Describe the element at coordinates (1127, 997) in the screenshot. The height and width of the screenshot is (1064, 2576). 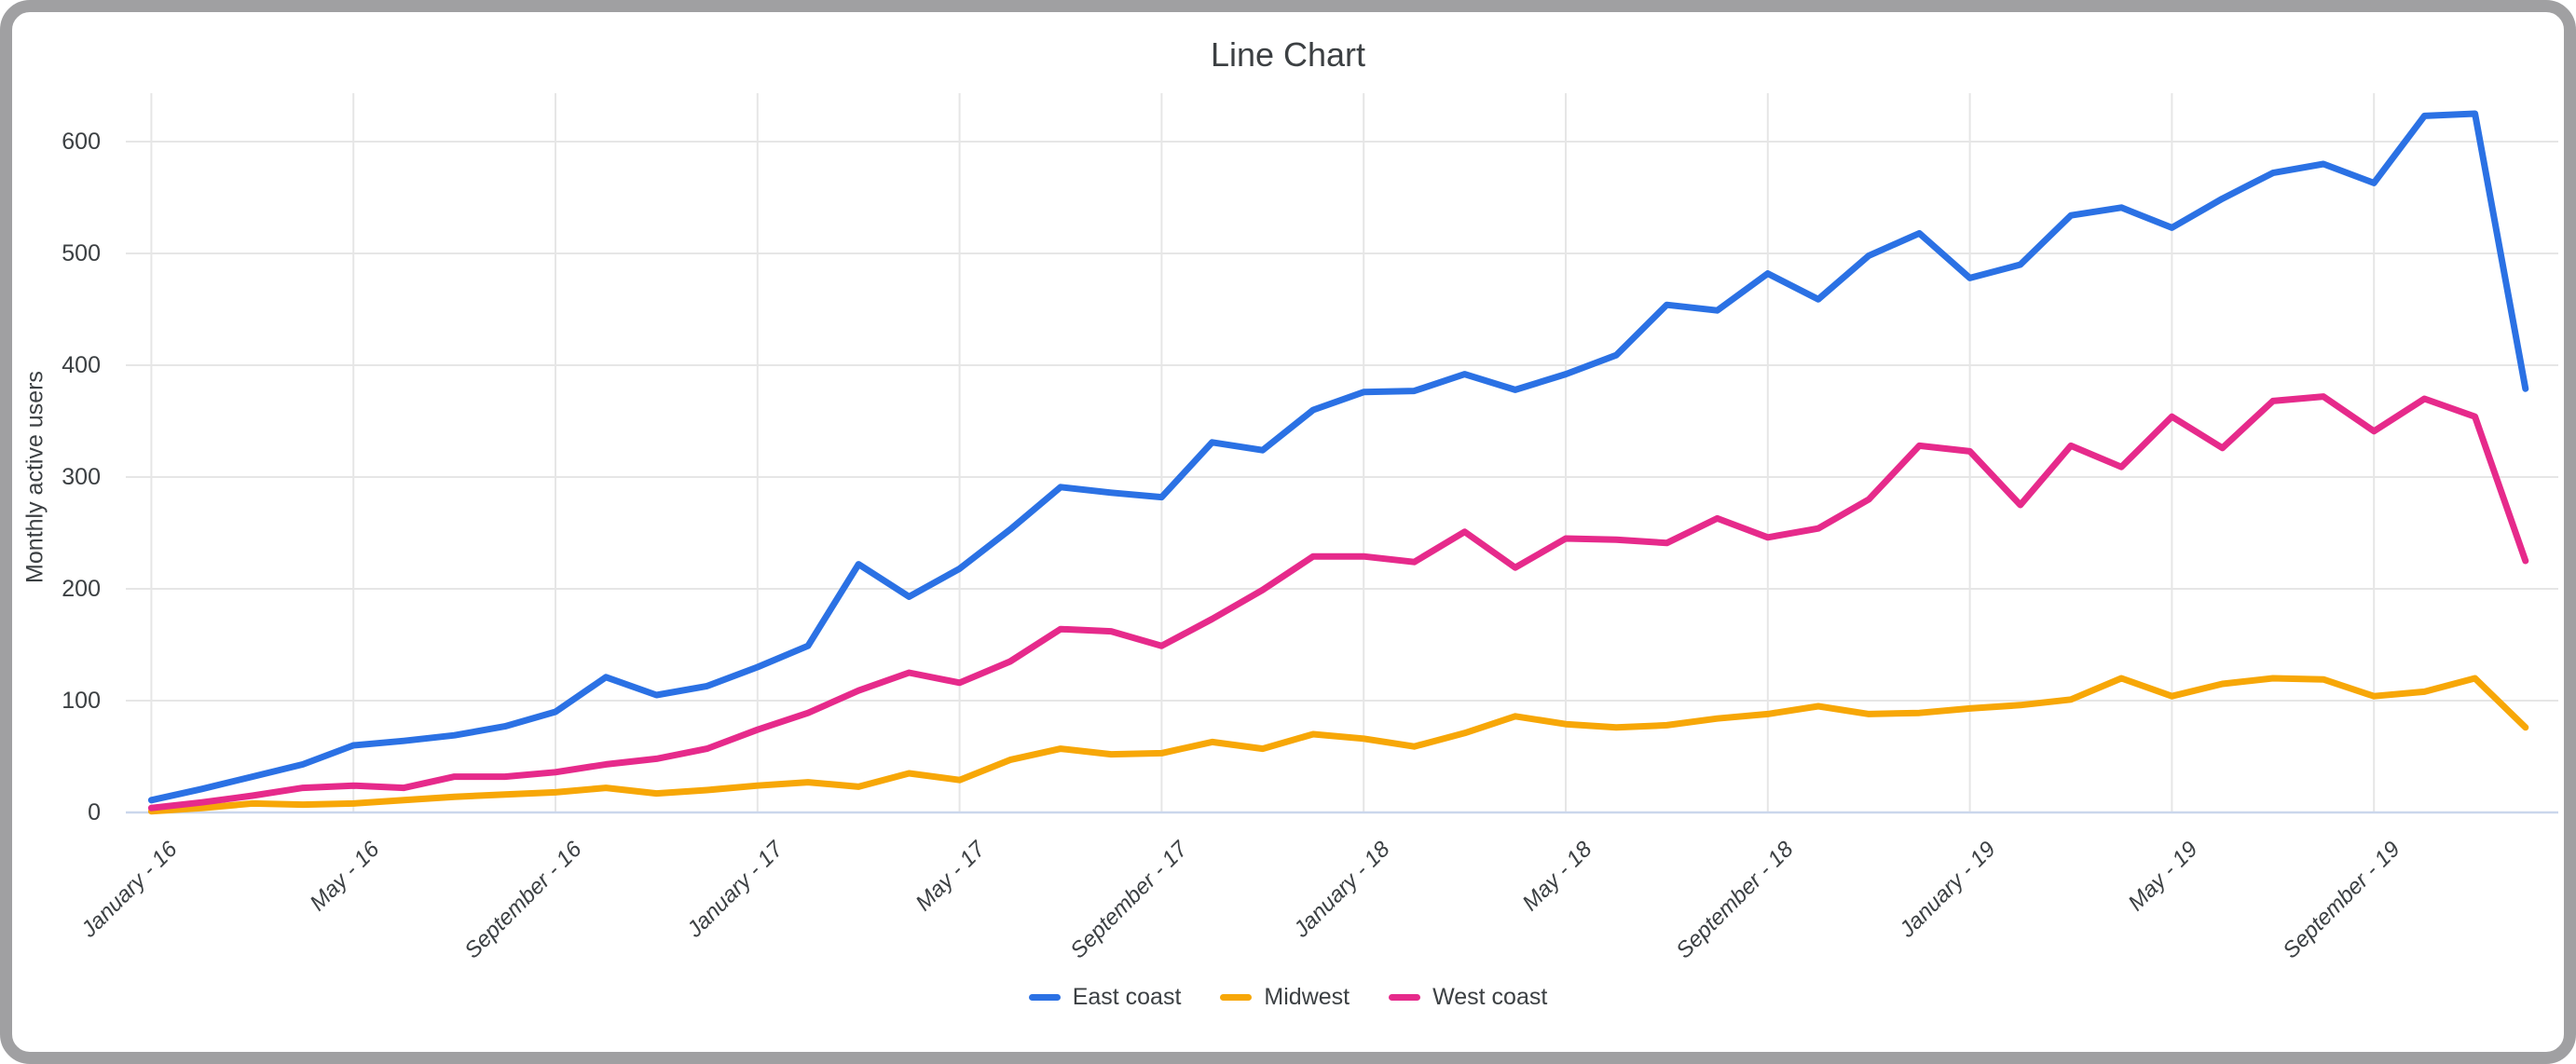
I see `legend-label: East coast` at that location.